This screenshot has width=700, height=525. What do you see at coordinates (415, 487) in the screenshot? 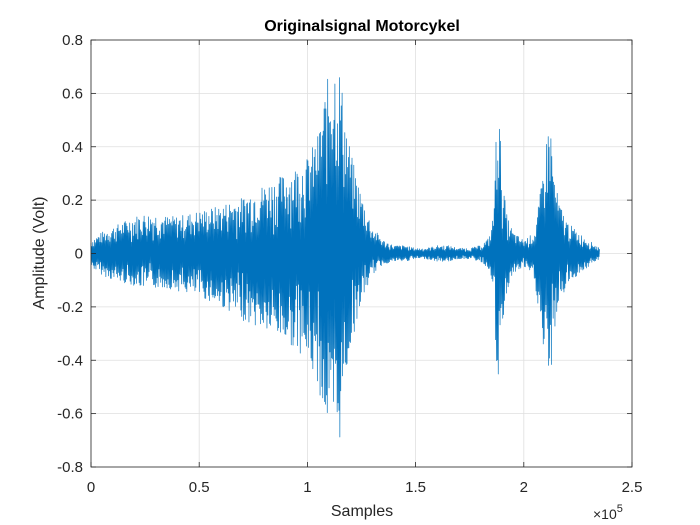
I see `x-tick-label: 1.5` at bounding box center [415, 487].